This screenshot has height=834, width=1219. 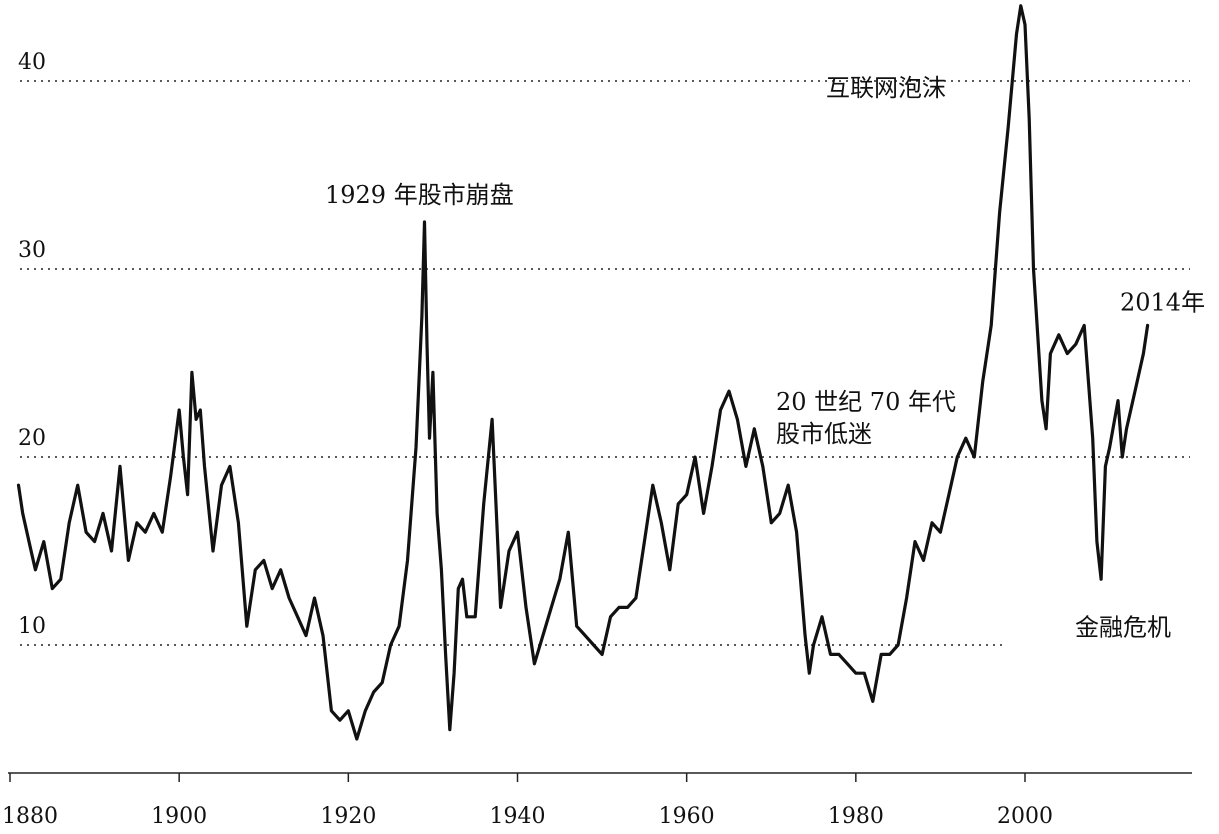 What do you see at coordinates (1025, 816) in the screenshot?
I see `x-tick-label-2000: 2000` at bounding box center [1025, 816].